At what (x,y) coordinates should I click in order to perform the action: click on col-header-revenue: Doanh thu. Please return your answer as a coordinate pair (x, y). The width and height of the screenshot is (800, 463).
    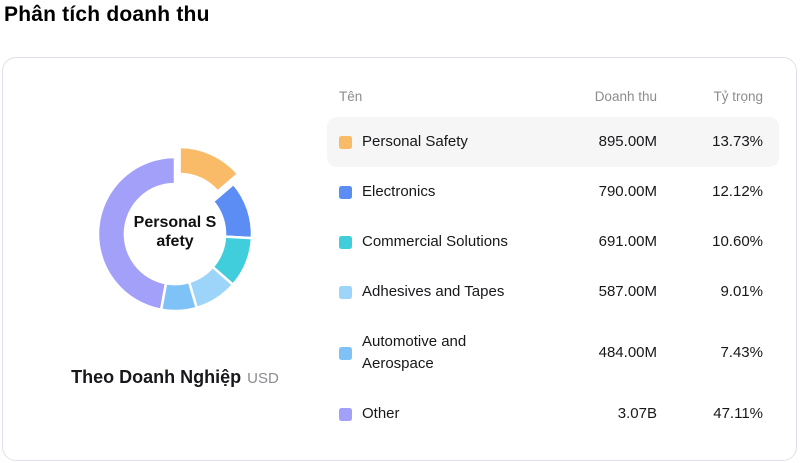
    Looking at the image, I should click on (625, 96).